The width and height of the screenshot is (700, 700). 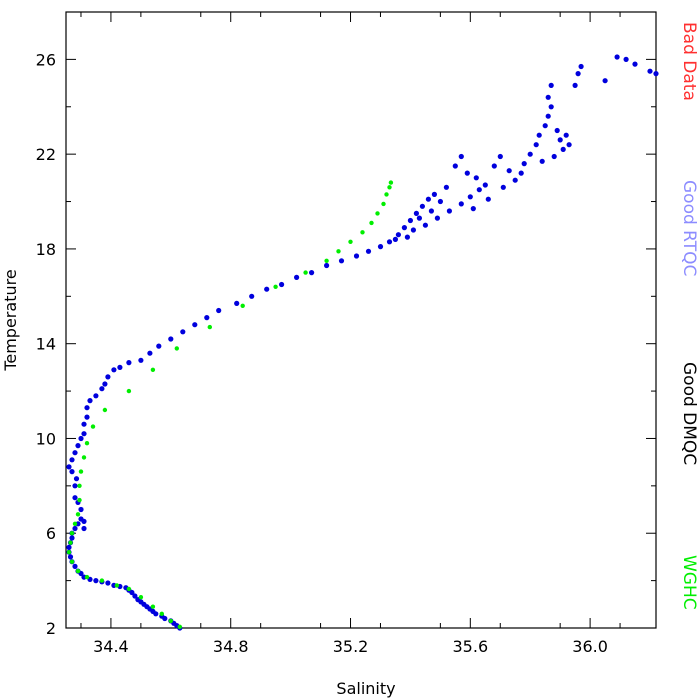 What do you see at coordinates (689, 61) in the screenshot?
I see `legend-item: Bad Data` at bounding box center [689, 61].